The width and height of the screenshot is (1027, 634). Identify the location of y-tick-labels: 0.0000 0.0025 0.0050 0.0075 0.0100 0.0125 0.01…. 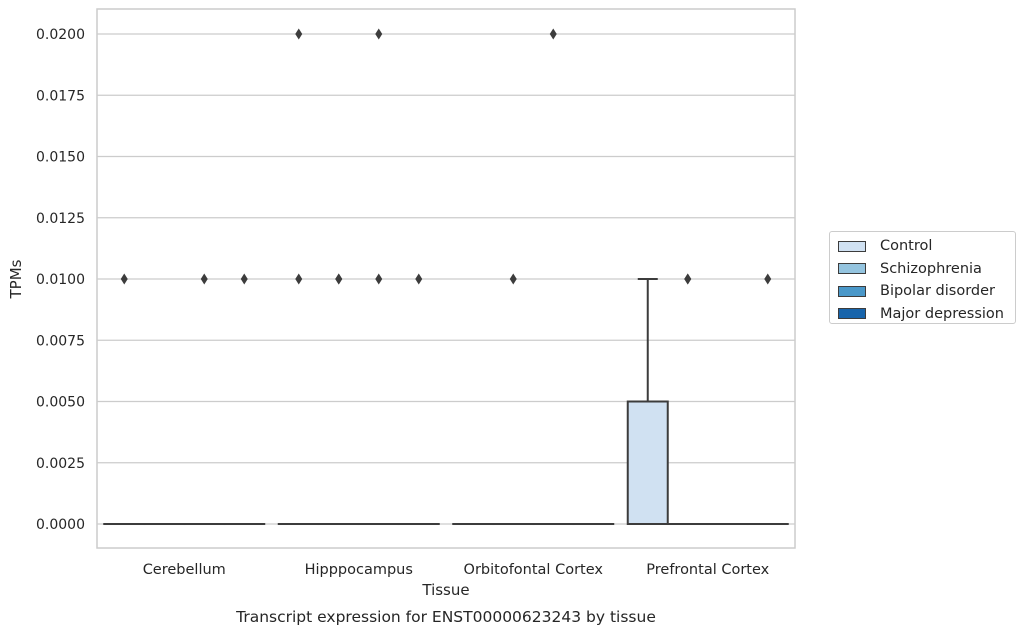
(60, 280).